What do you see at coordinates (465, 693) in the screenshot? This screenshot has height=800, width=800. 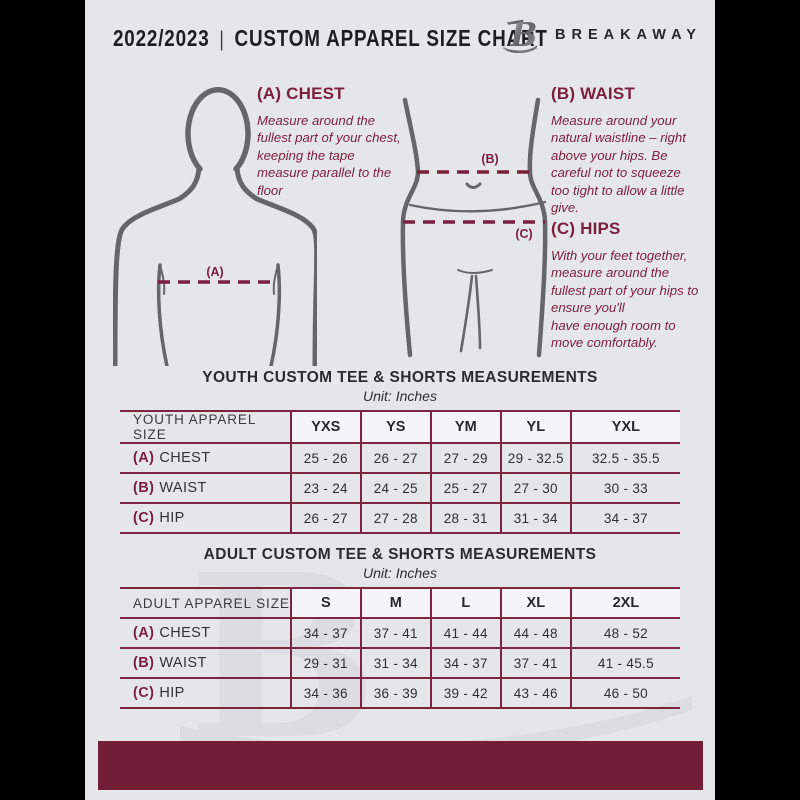 I see `cell-value: 39 - 42` at bounding box center [465, 693].